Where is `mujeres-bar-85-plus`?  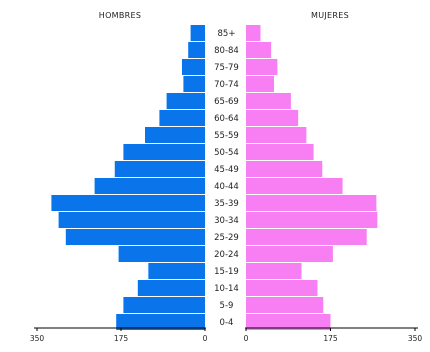 mujeres-bar-85-plus is located at coordinates (253, 33).